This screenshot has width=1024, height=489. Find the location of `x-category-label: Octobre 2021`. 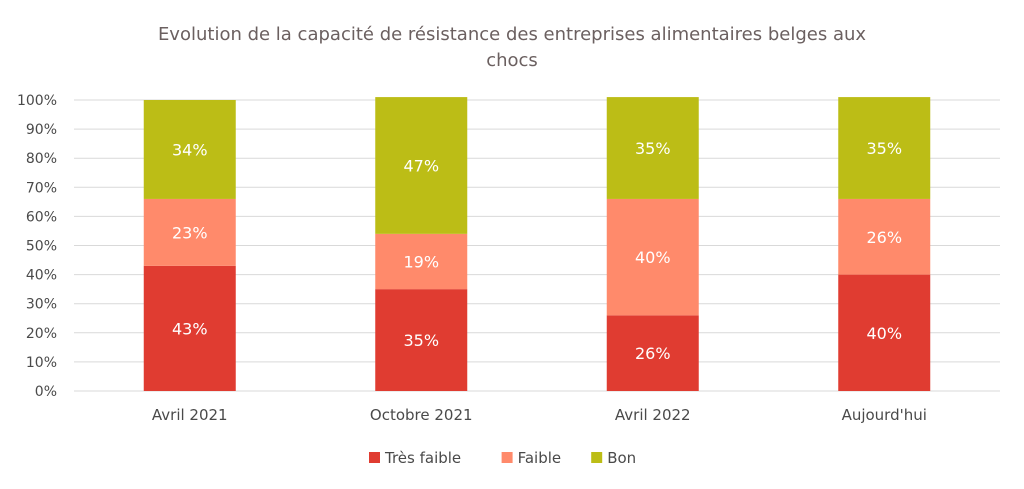

x-category-label: Octobre 2021 is located at coordinates (421, 415).